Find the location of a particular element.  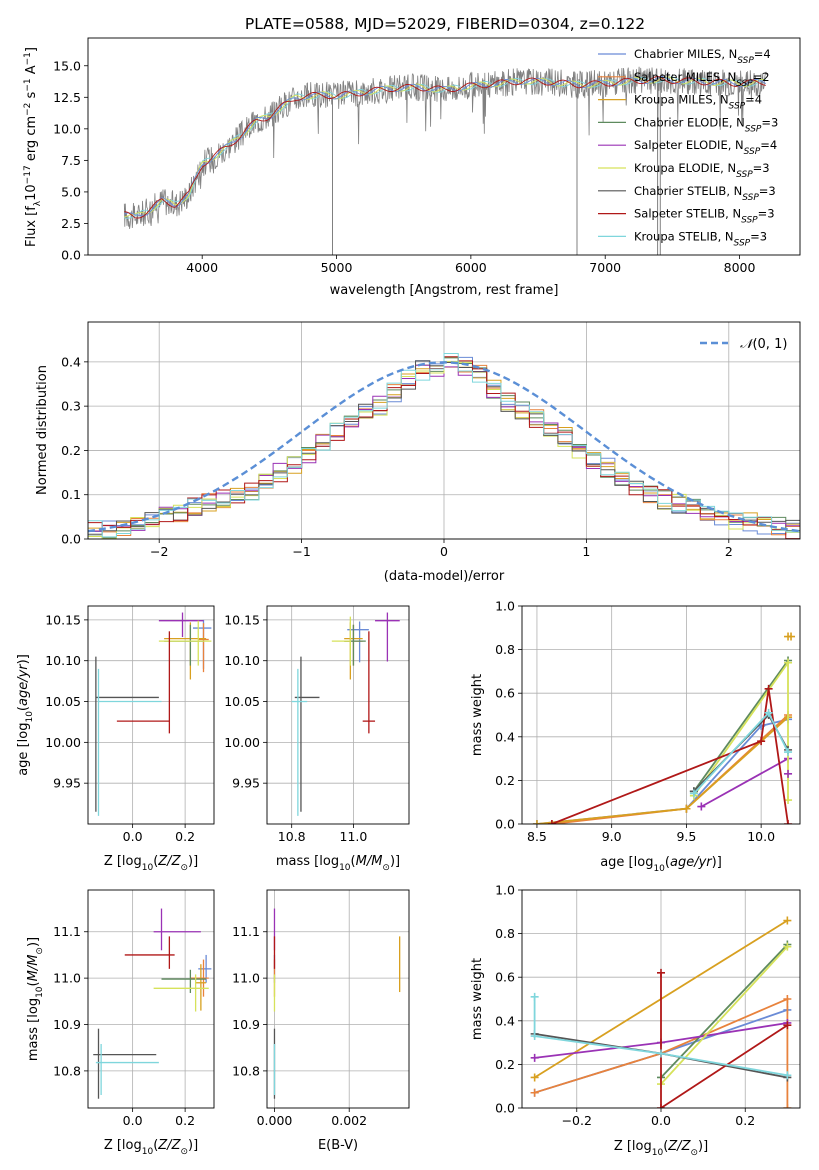

plot-area is located at coordinates (345, 714).